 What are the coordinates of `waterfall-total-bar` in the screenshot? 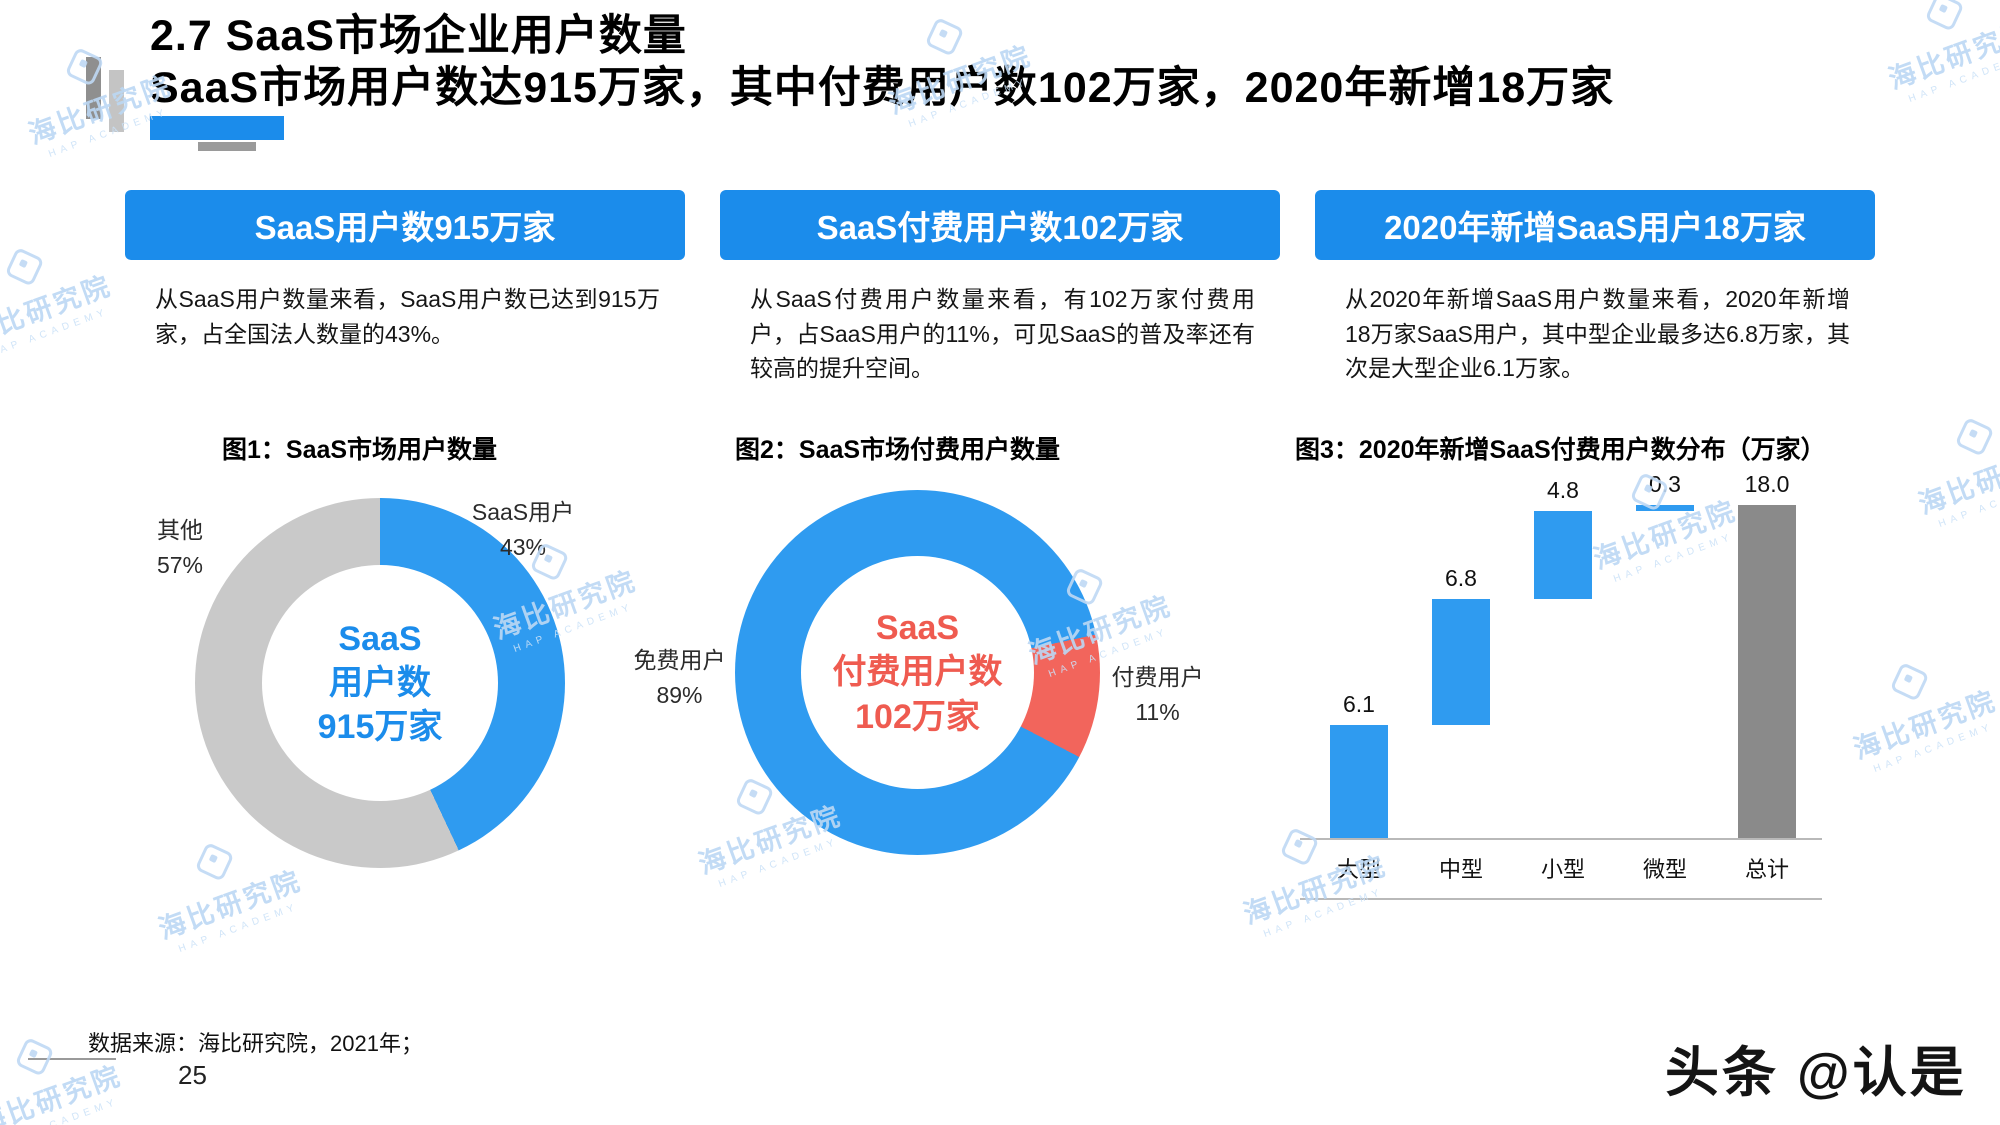 It's located at (1767, 671).